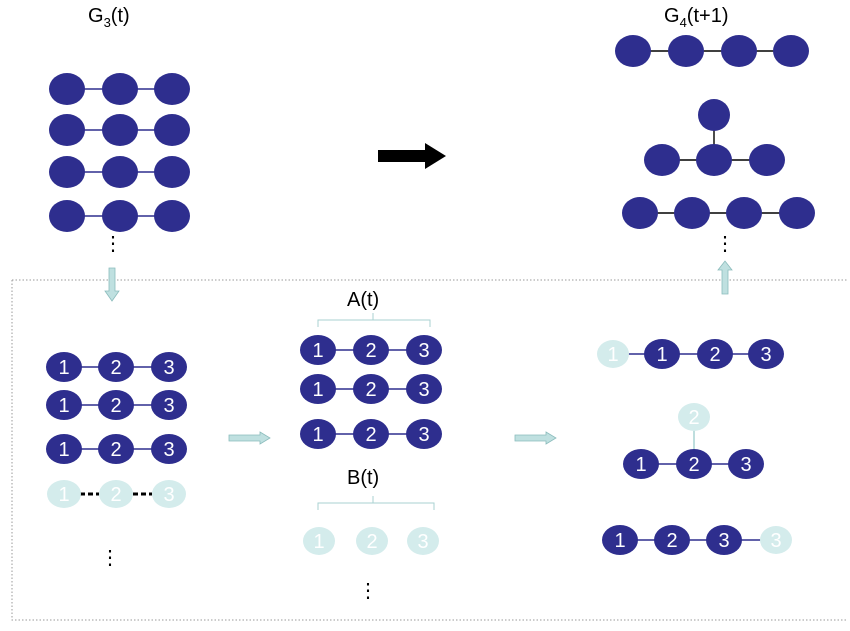  Describe the element at coordinates (110, 558) in the screenshot. I see `ellipsis-left: ⋮` at that location.